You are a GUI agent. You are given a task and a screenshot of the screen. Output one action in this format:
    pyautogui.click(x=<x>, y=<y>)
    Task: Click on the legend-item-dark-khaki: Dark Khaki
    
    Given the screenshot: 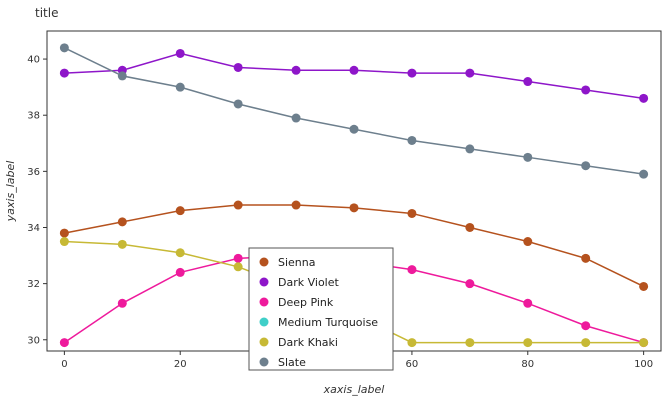 What is the action you would take?
    pyautogui.click(x=298, y=342)
    